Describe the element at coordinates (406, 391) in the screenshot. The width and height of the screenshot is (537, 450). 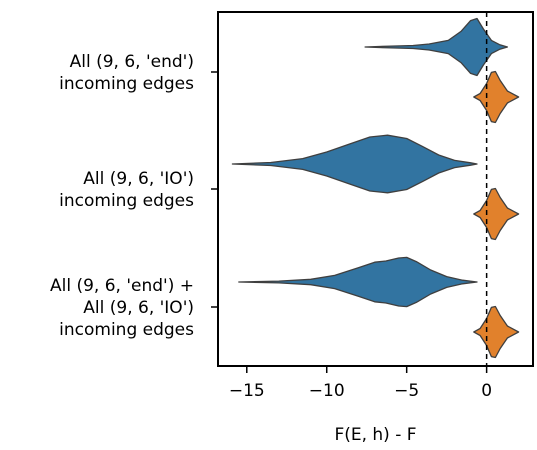
I see `x-tick-label: −5` at that location.